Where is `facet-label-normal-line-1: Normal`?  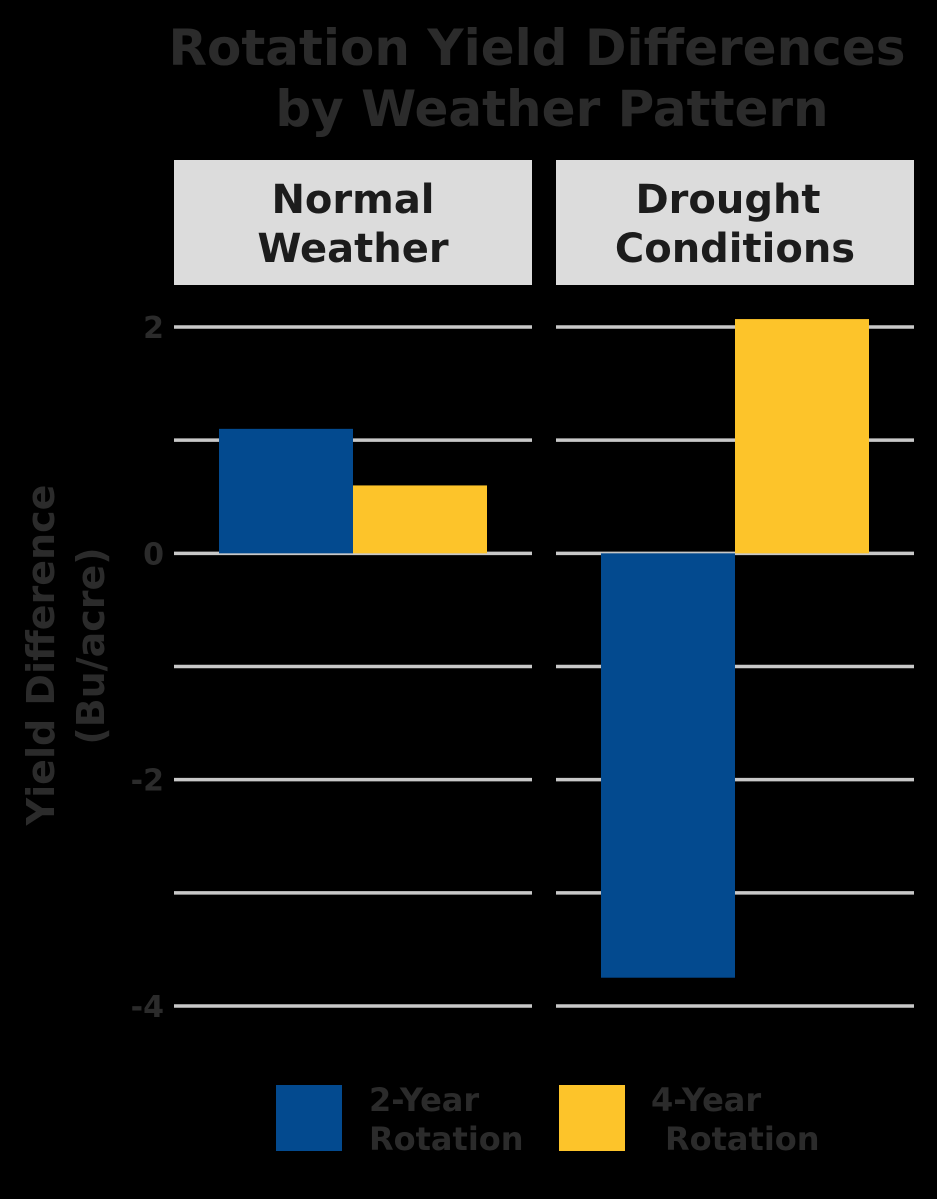 facet-label-normal-line-1: Normal is located at coordinates (352, 200).